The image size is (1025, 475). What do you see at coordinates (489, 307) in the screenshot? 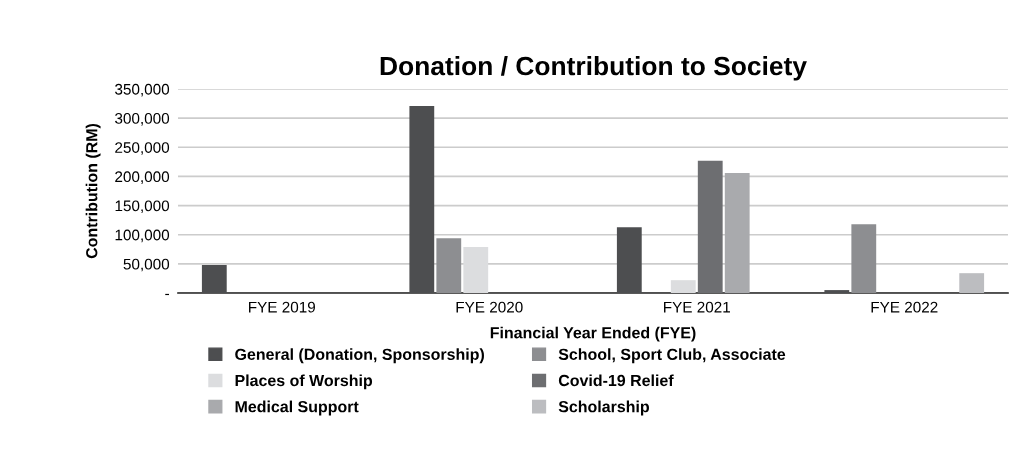
I see `x-tick-label: FYE 2020` at bounding box center [489, 307].